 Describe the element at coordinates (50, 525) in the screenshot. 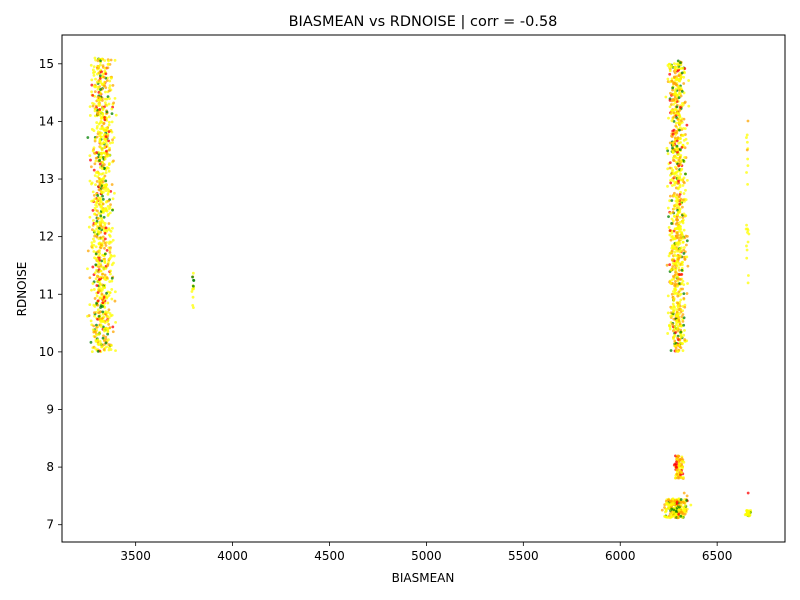

I see `y-tick-label: 7` at that location.